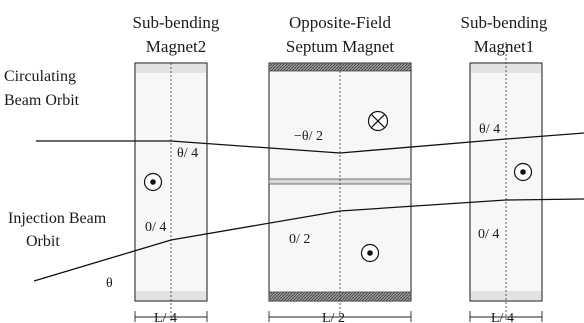 This screenshot has height=323, width=584. I want to click on length-label-sub1: L/ 4, so click(502, 317).